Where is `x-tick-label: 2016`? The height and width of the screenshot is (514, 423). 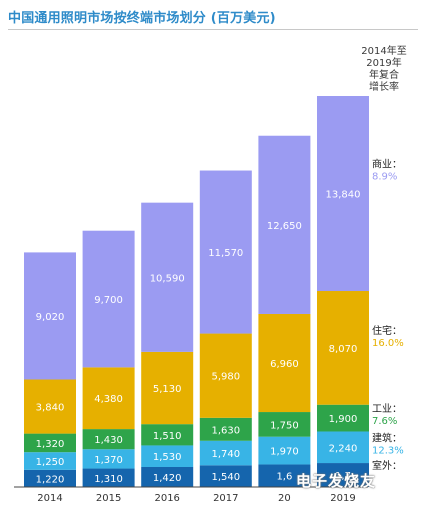
x-tick-label: 2016 is located at coordinates (166, 498).